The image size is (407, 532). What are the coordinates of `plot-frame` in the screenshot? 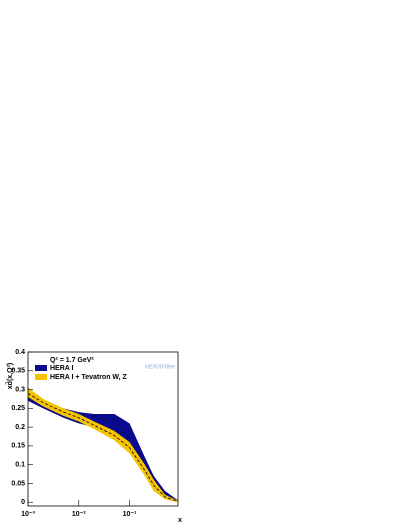 It's located at (103, 429).